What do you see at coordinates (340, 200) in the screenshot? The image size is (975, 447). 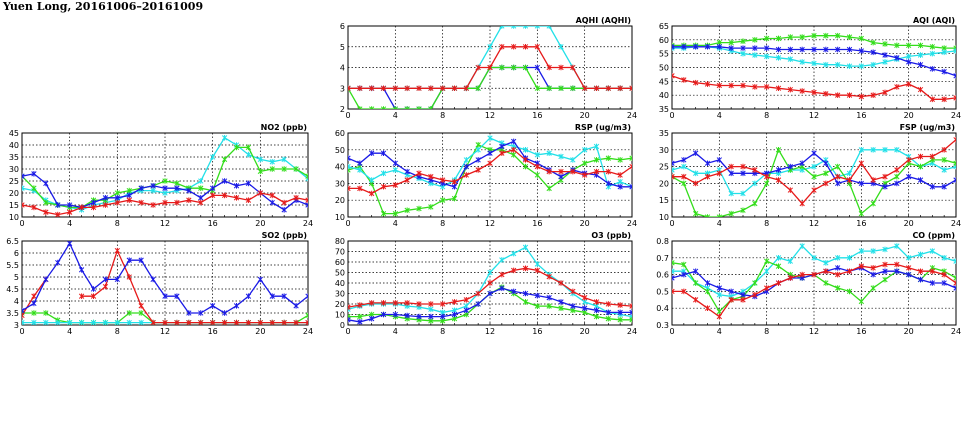 I see `y-tick-label: 20` at bounding box center [340, 200].